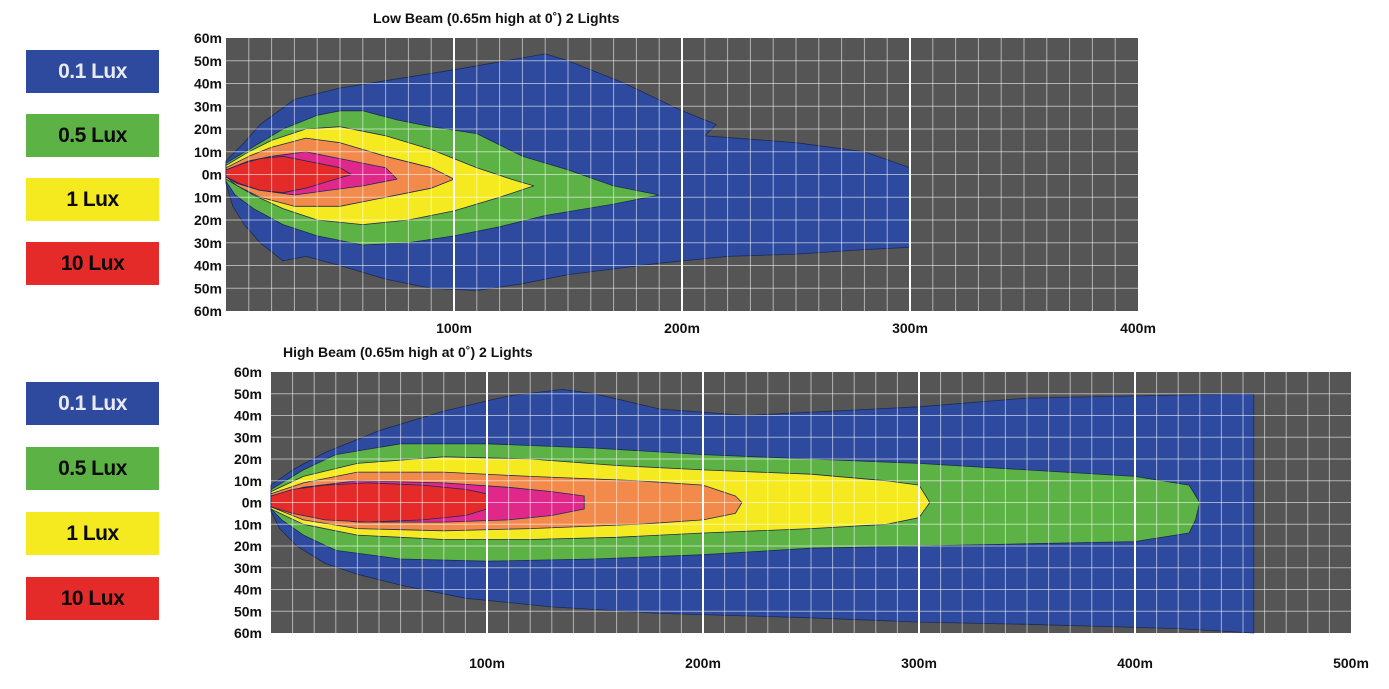 Image resolution: width=1389 pixels, height=689 pixels. I want to click on low-x-tick-label: 300m, so click(910, 328).